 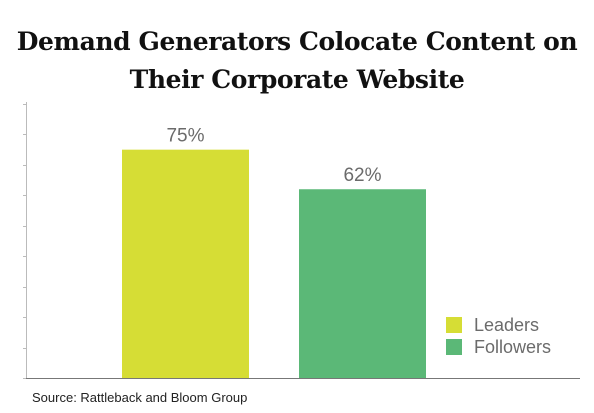 What do you see at coordinates (140, 397) in the screenshot?
I see `source-note: Source: Rattleback and Bloom Group` at bounding box center [140, 397].